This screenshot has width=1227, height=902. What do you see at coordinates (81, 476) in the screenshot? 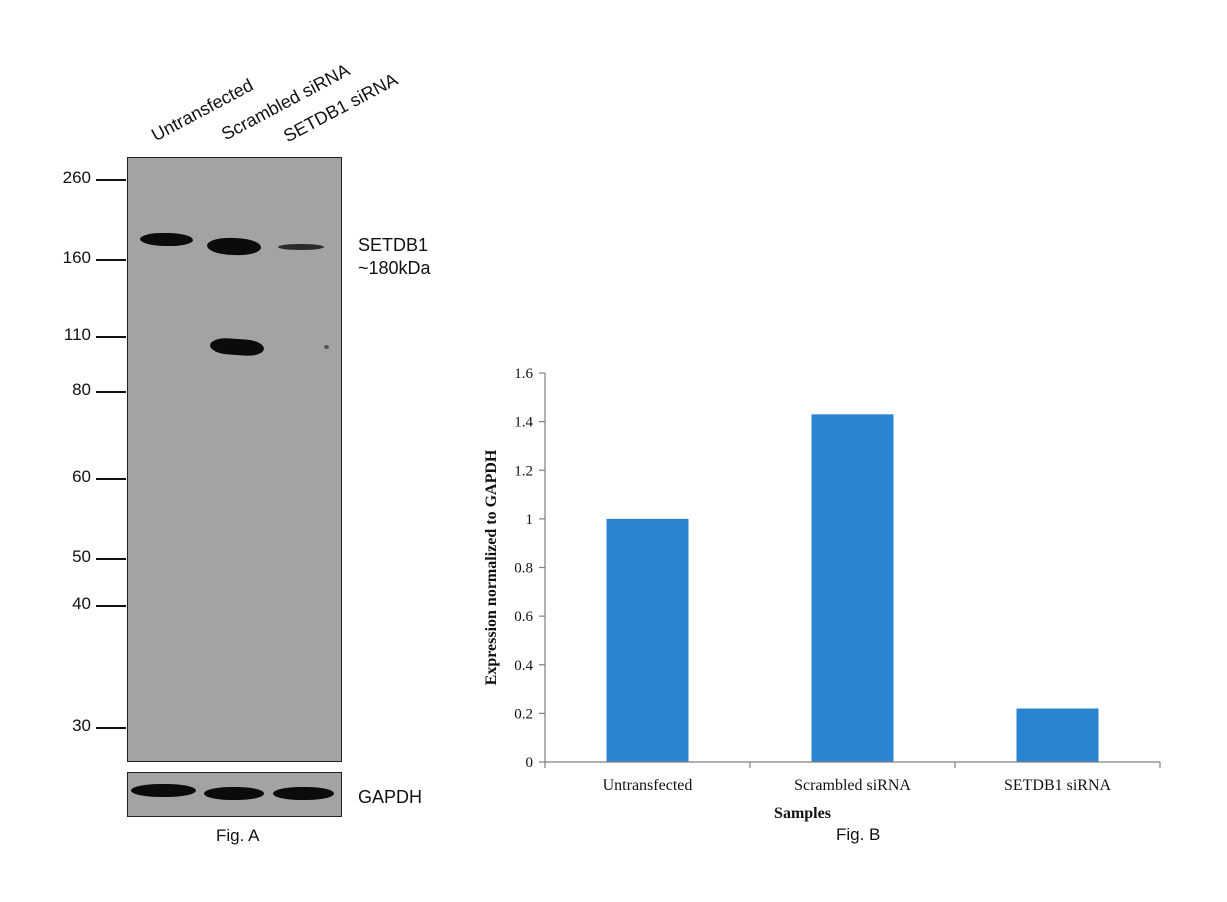
I see `mw-marker-60: 60` at bounding box center [81, 476].